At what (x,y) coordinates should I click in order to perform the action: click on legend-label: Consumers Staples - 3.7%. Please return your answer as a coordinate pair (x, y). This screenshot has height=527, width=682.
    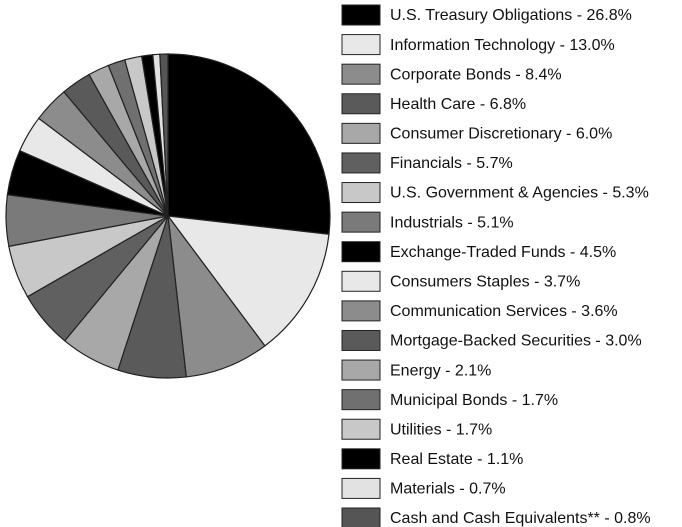
    Looking at the image, I should click on (485, 282).